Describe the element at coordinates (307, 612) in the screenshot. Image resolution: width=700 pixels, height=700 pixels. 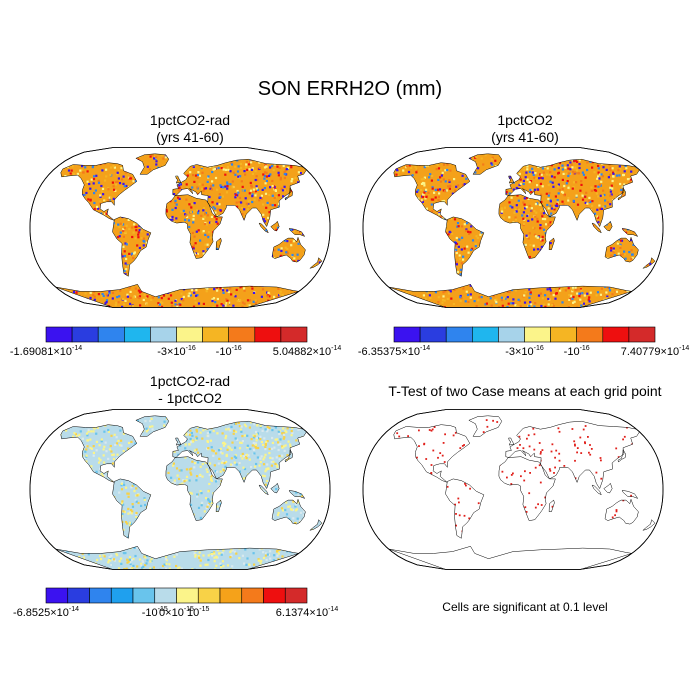
I see `colorbar-tick-label: 6.1374×10⁻¹⁴` at that location.